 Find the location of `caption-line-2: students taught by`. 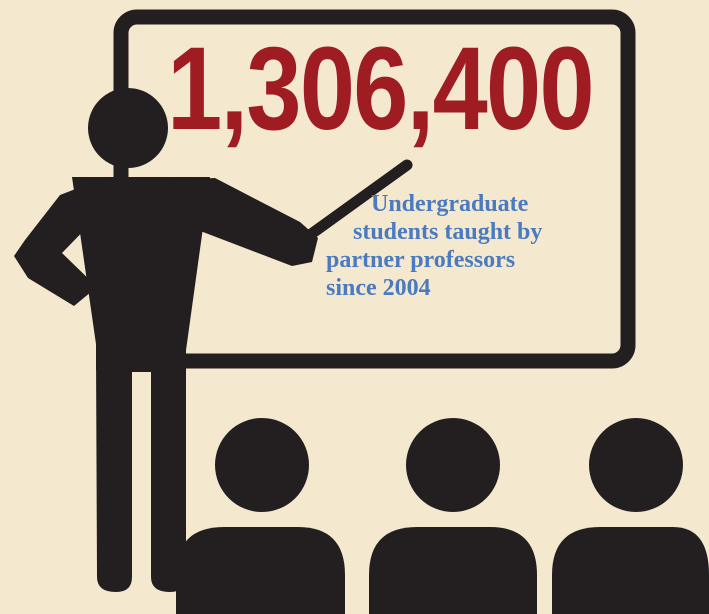

caption-line-2: students taught by is located at coordinates (448, 232).